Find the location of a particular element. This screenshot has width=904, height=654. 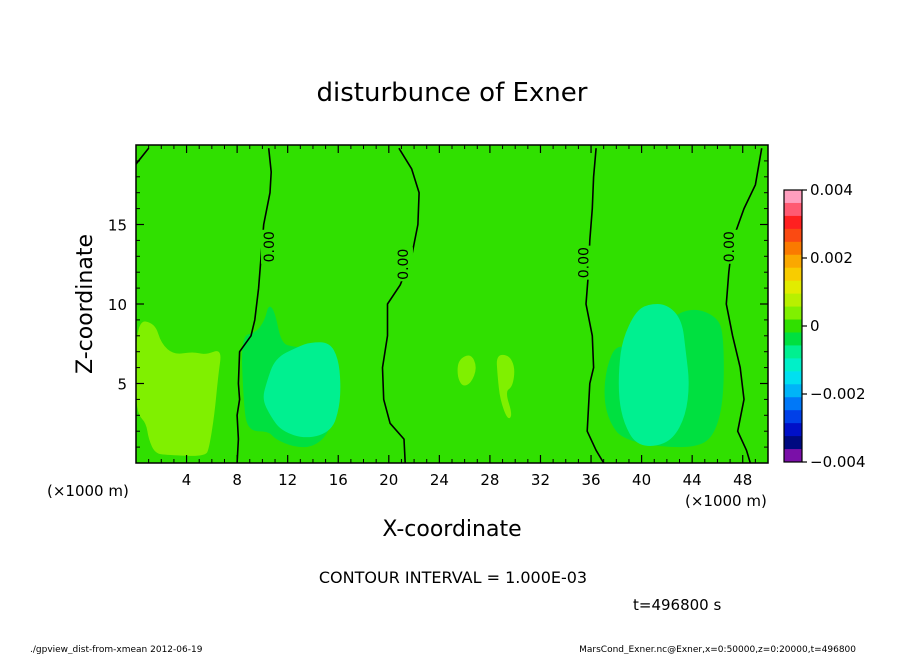

x-tick-label: 8 is located at coordinates (237, 480).